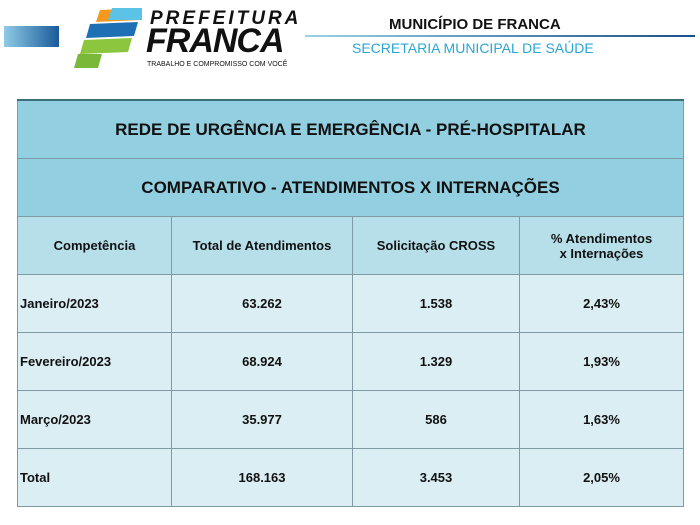 This screenshot has width=700, height=525. I want to click on cell: 1,93%, so click(601, 361).